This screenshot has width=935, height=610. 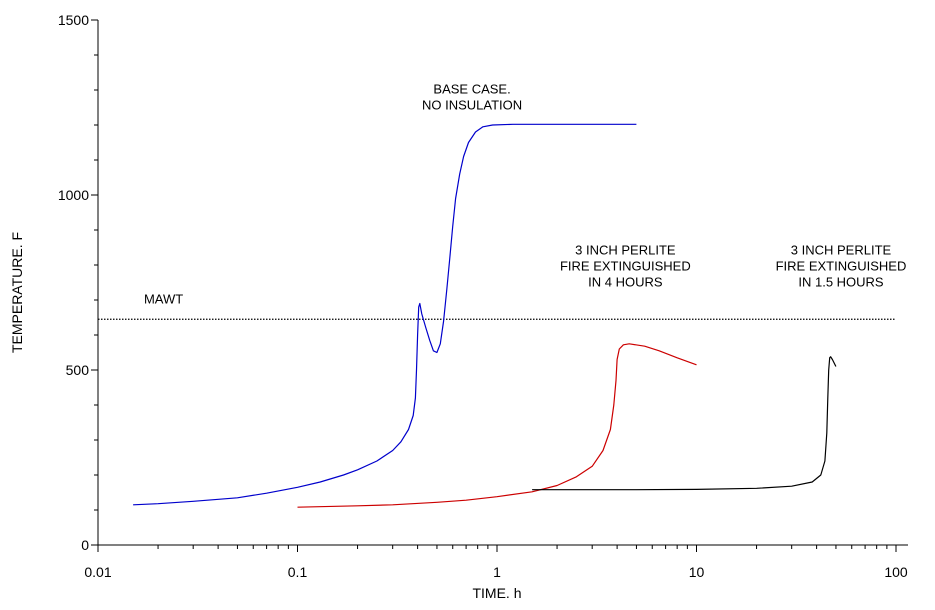 What do you see at coordinates (85, 545) in the screenshot?
I see `y-tick-label: 0` at bounding box center [85, 545].